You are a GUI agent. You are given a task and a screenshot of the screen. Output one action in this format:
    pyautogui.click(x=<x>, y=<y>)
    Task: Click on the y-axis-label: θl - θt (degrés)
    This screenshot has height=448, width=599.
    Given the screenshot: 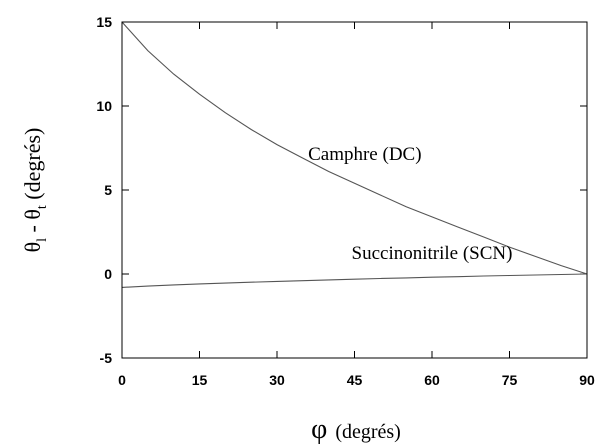 What is the action you would take?
    pyautogui.click(x=35, y=190)
    